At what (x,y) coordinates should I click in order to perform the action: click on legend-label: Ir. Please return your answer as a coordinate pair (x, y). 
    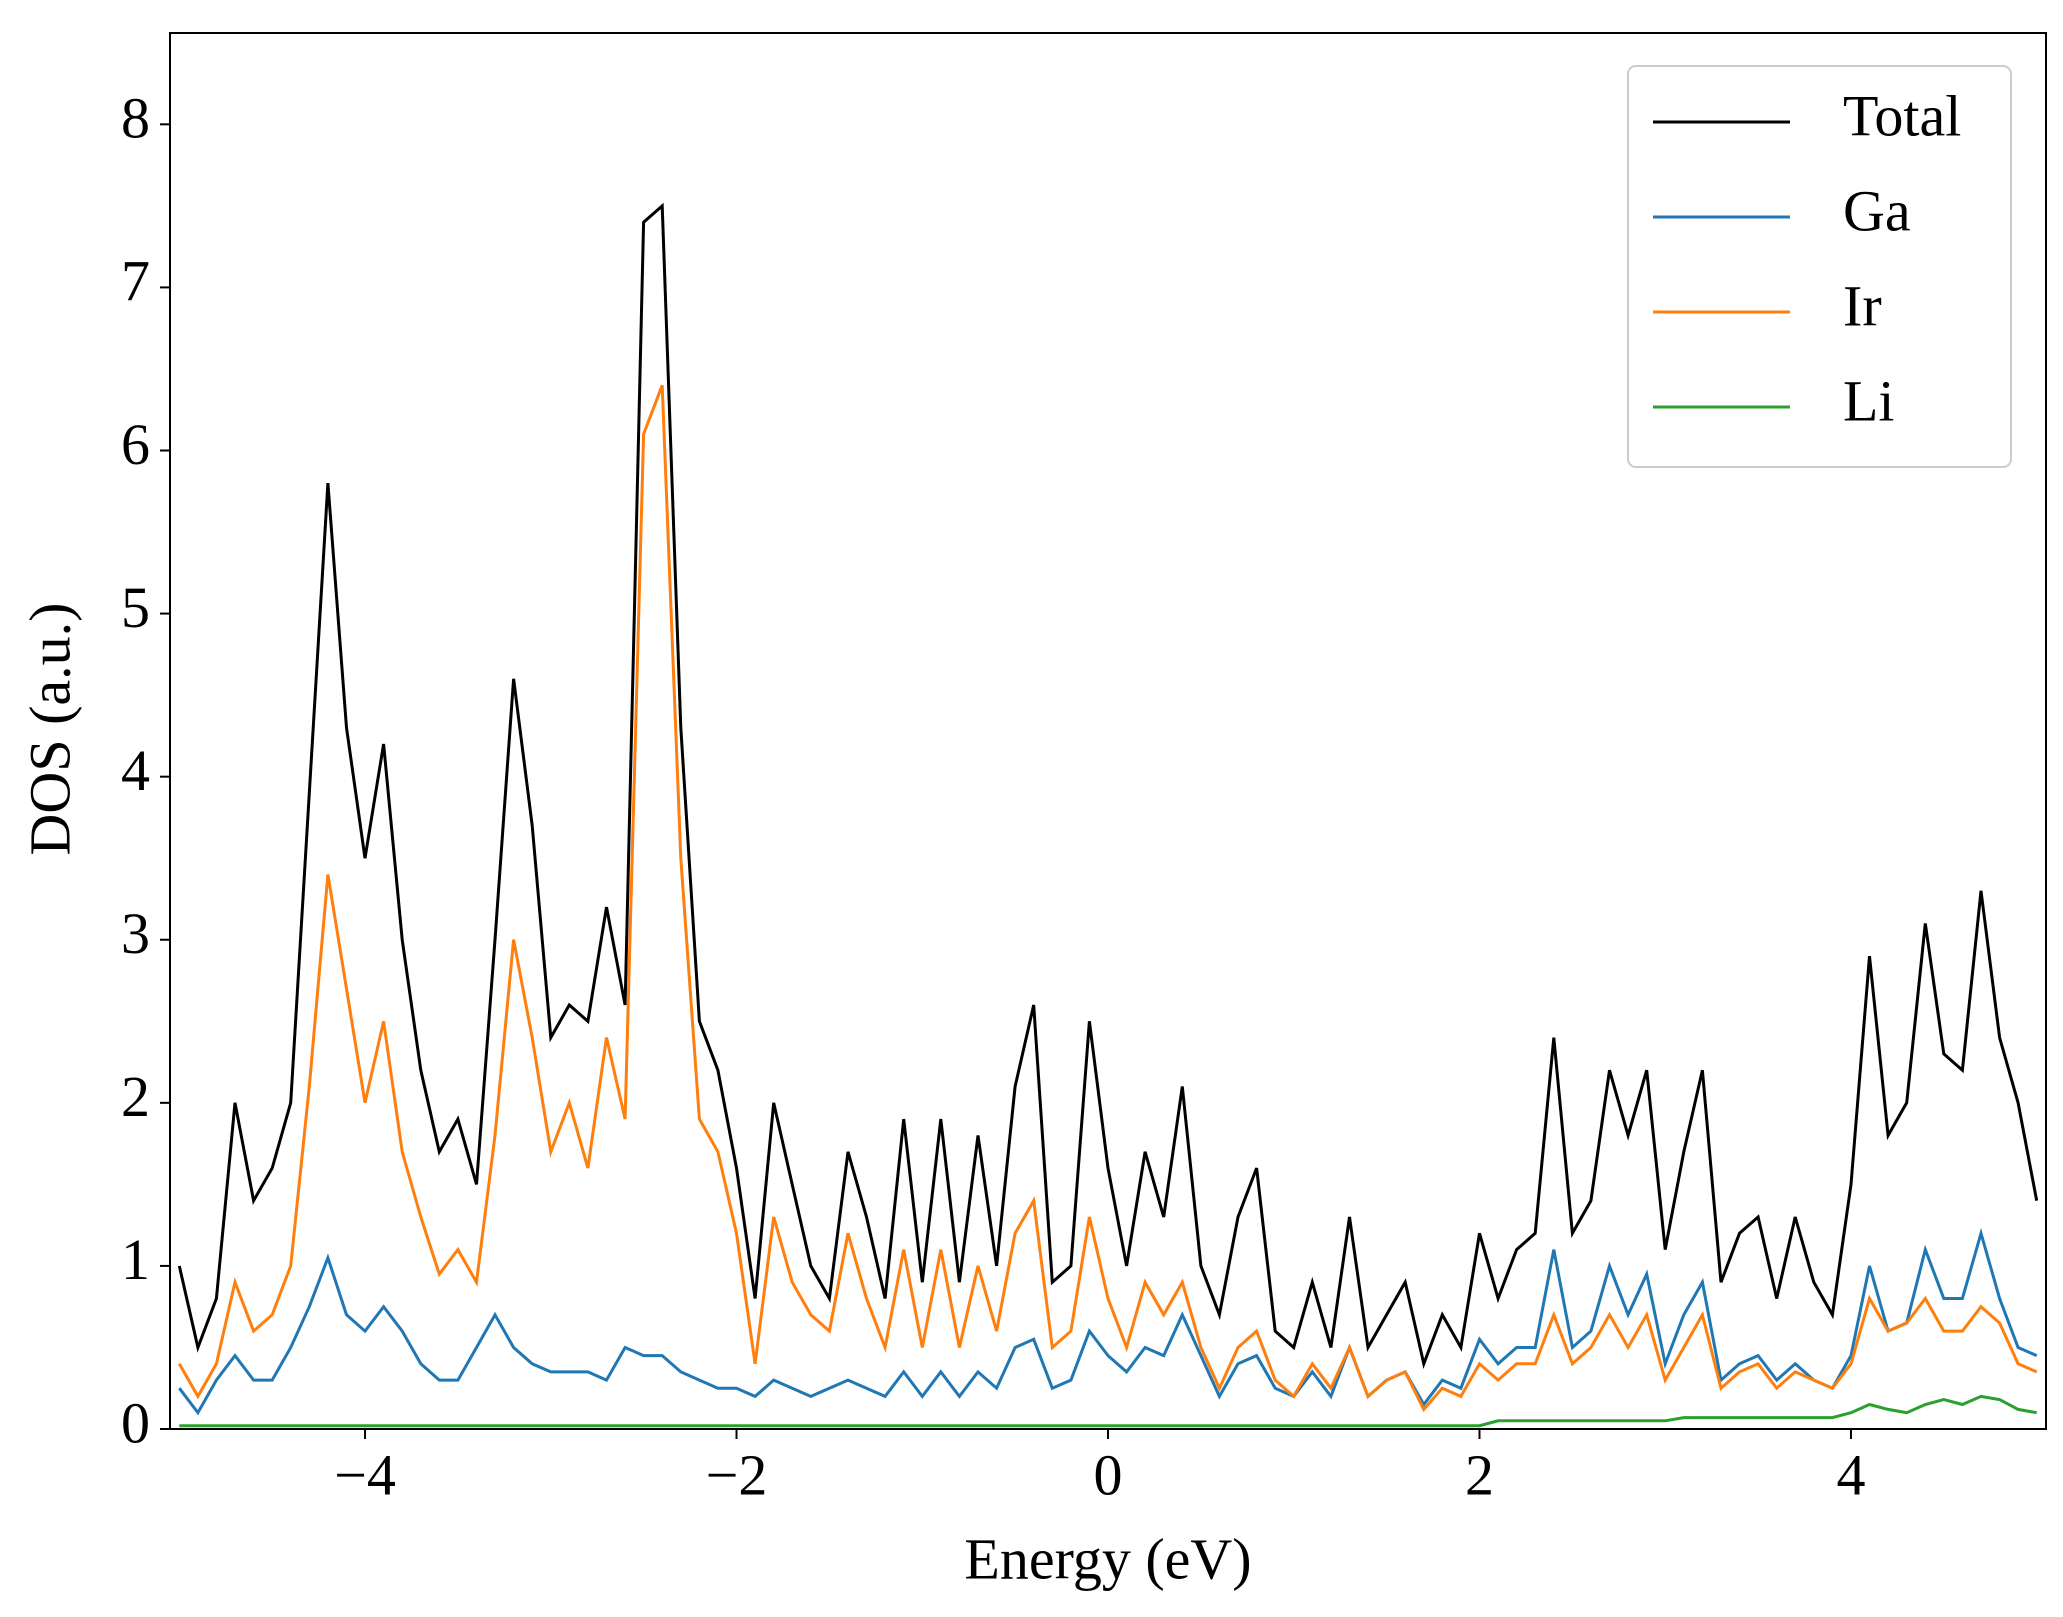
    Looking at the image, I should click on (1862, 305).